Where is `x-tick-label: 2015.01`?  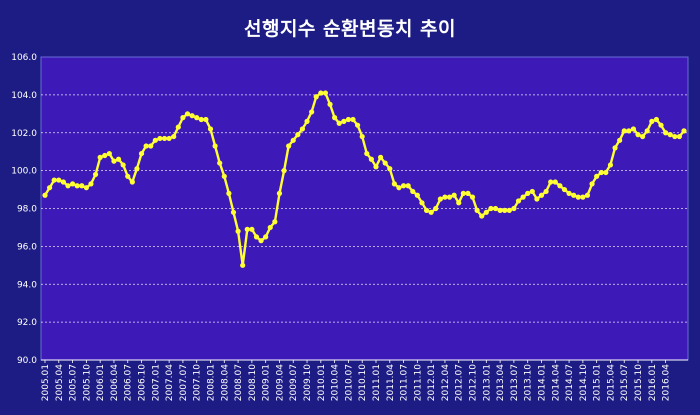 x-tick-label: 2015.01 is located at coordinates (598, 382).